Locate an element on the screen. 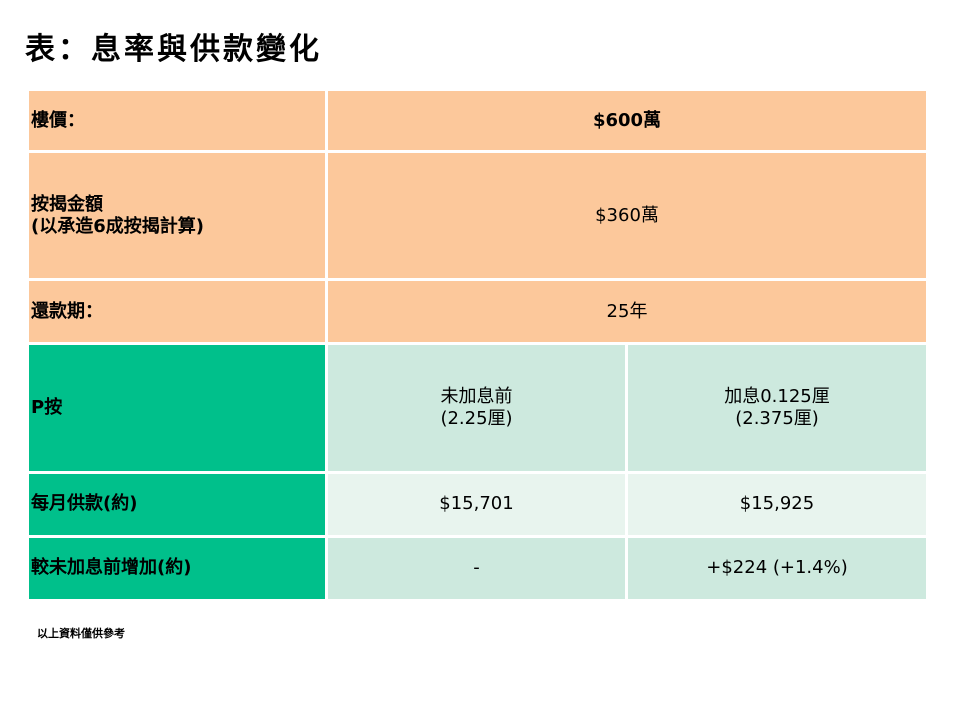 This screenshot has width=960, height=720. disclaimer-note: 以上資料僅供參考 is located at coordinates (81, 633).